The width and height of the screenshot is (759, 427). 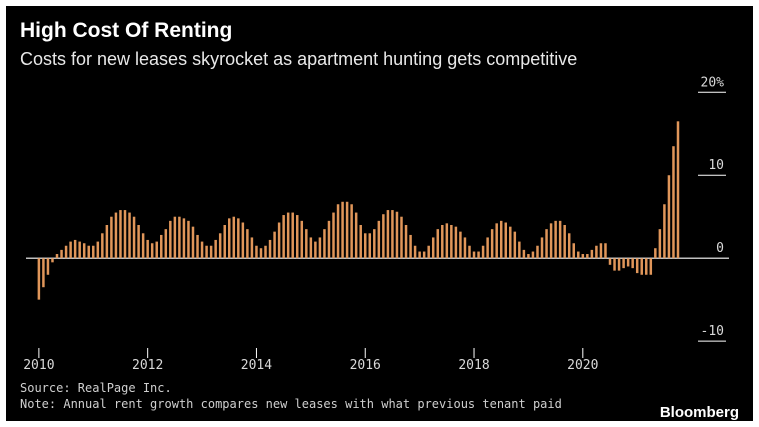 I want to click on x-tick-label: 2014, so click(x=256, y=365).